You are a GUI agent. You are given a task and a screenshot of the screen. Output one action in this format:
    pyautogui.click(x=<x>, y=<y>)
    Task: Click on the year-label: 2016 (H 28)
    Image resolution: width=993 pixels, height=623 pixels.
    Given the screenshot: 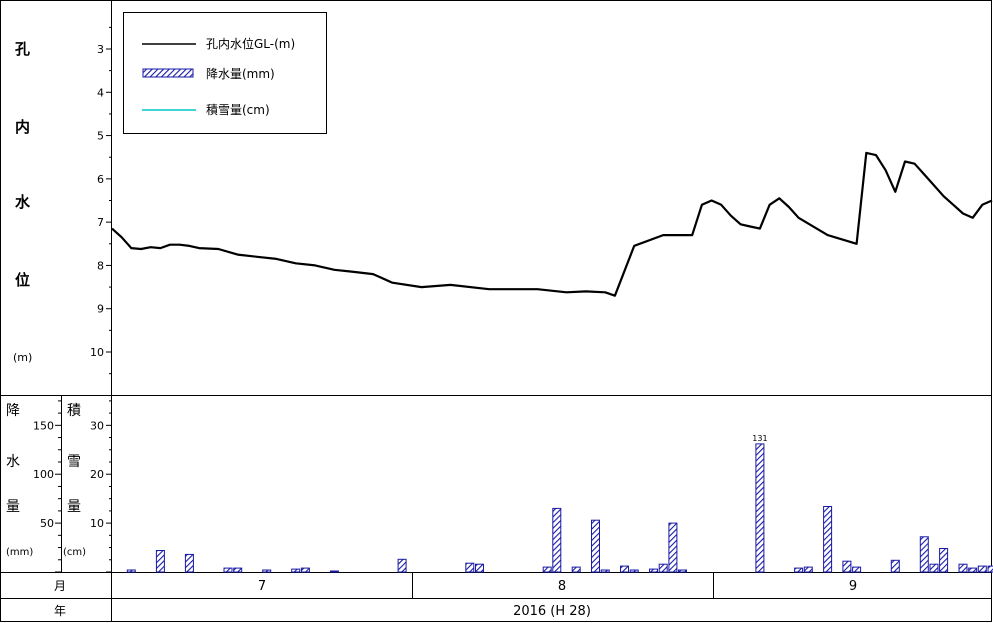 What is the action you would take?
    pyautogui.click(x=552, y=611)
    